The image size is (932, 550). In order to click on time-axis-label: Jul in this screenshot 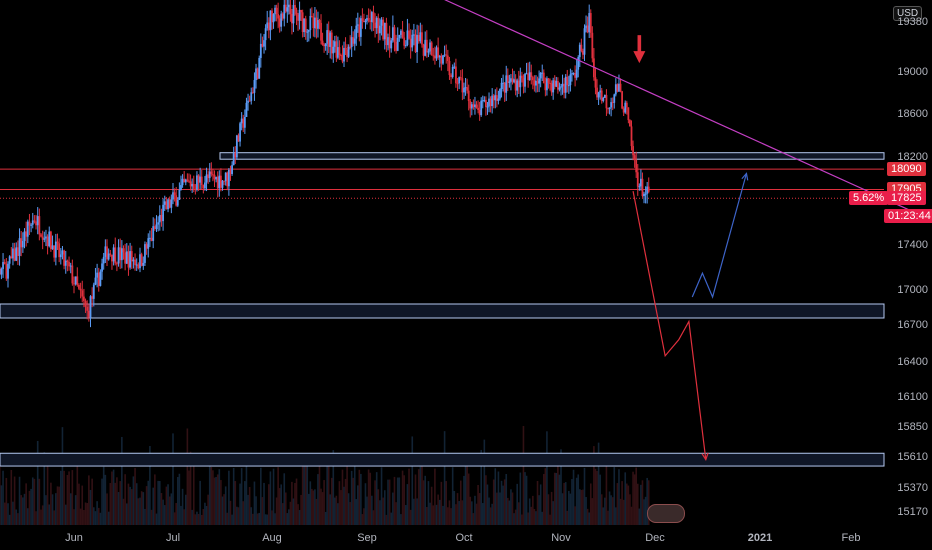, I will do `click(173, 538)`.